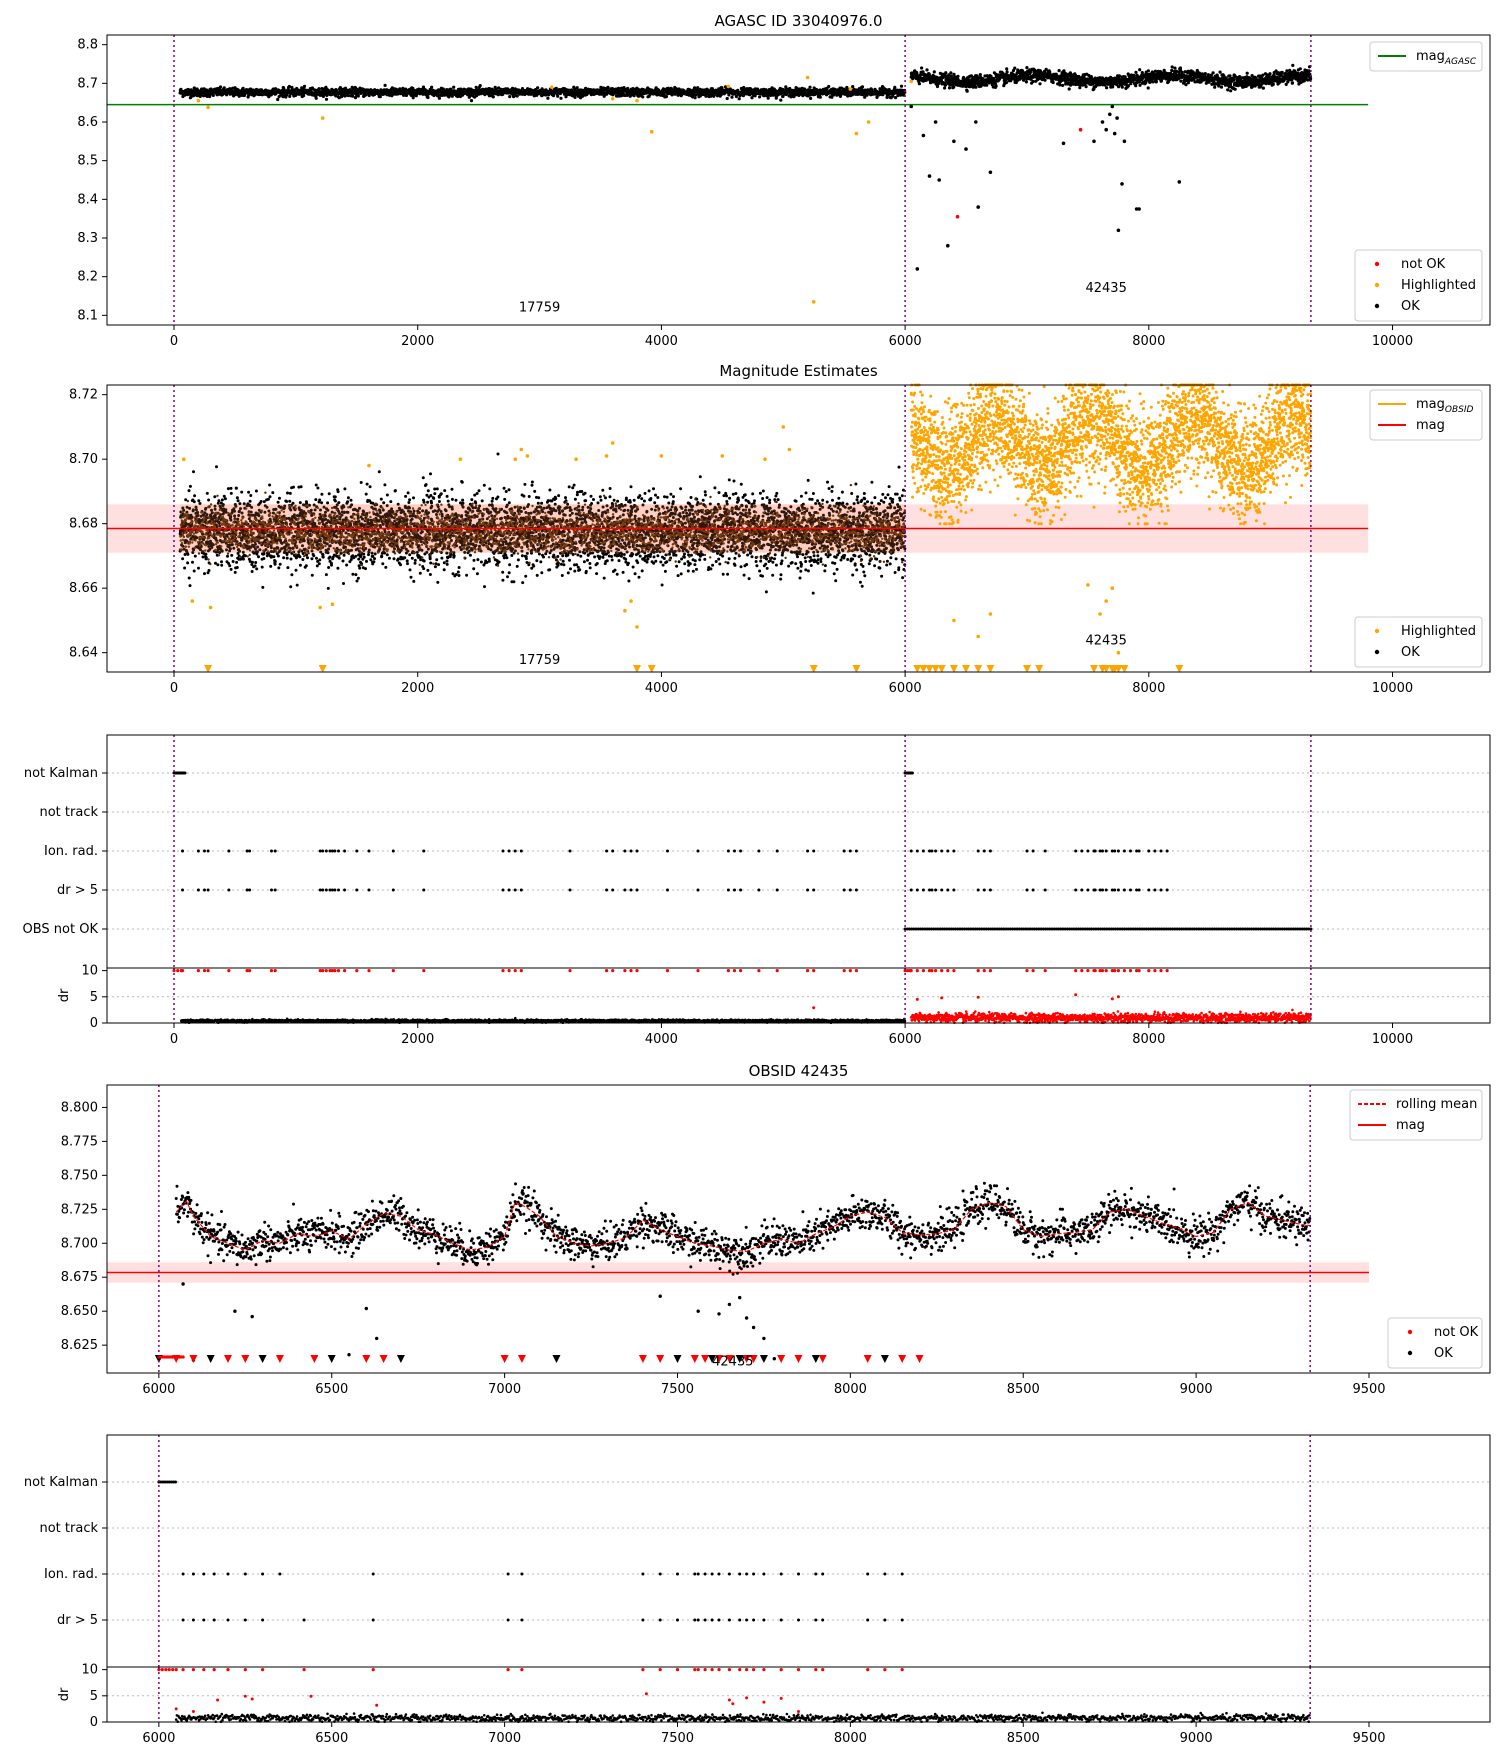 Image resolution: width=1500 pixels, height=1750 pixels. Describe the element at coordinates (417, 341) in the screenshot. I see `x-tick-label: 2000` at that location.